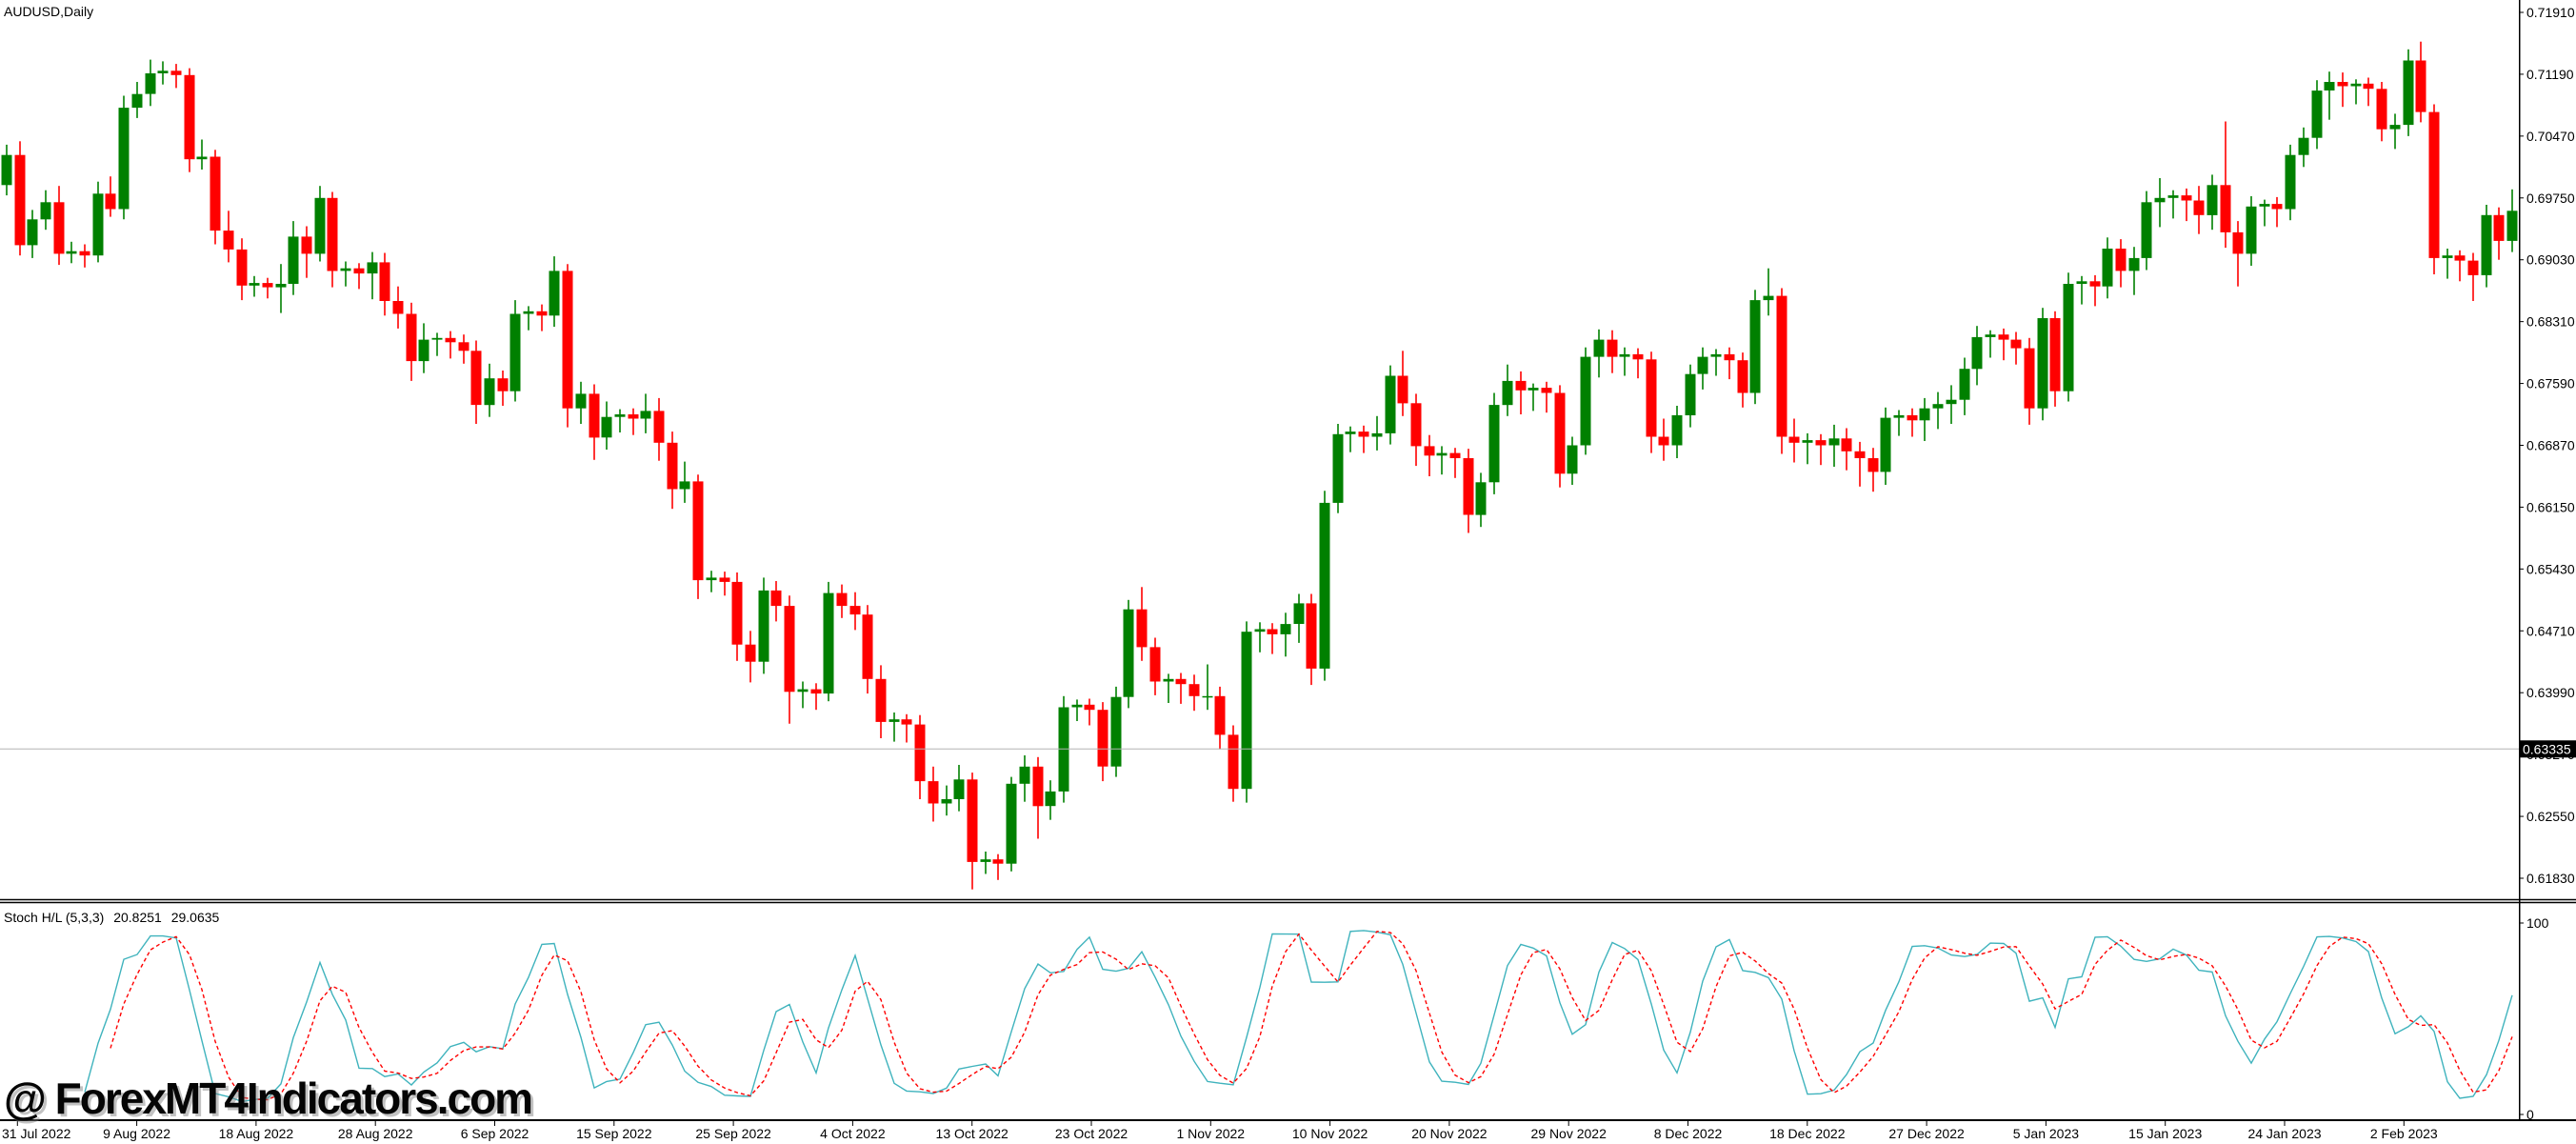  What do you see at coordinates (2550, 506) in the screenshot?
I see `price-tick-label: 0.66150` at bounding box center [2550, 506].